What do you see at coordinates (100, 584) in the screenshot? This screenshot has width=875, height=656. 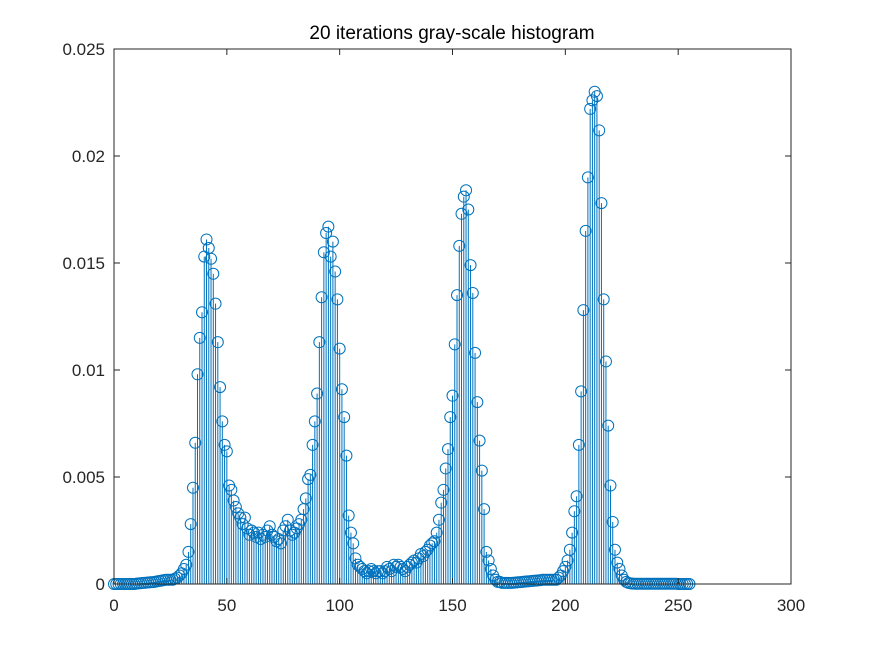 I see `y-tick-label: 0` at bounding box center [100, 584].